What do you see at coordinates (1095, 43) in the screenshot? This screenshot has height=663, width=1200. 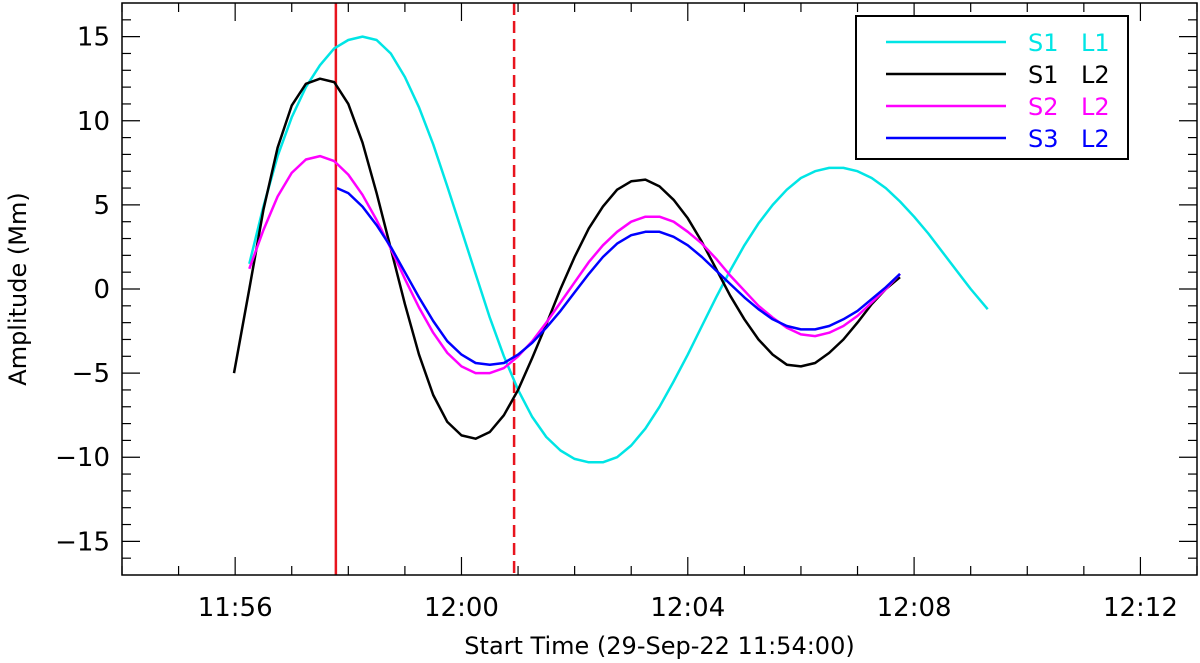 I see `legend-label-part: L1` at bounding box center [1095, 43].